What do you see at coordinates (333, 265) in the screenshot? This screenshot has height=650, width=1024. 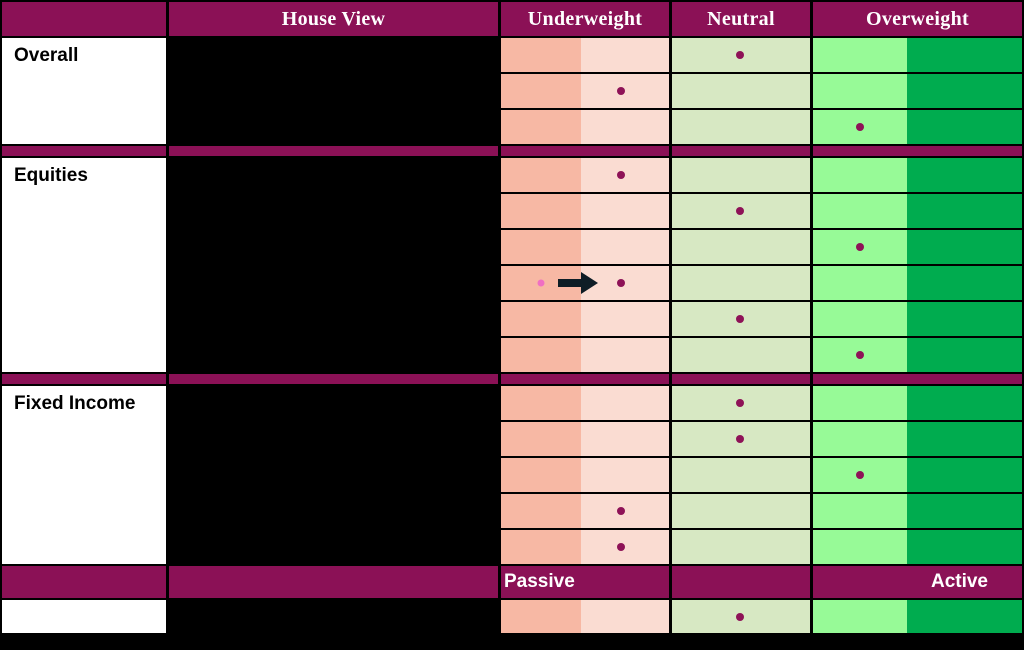 I see `redacted-house-view-equities` at bounding box center [333, 265].